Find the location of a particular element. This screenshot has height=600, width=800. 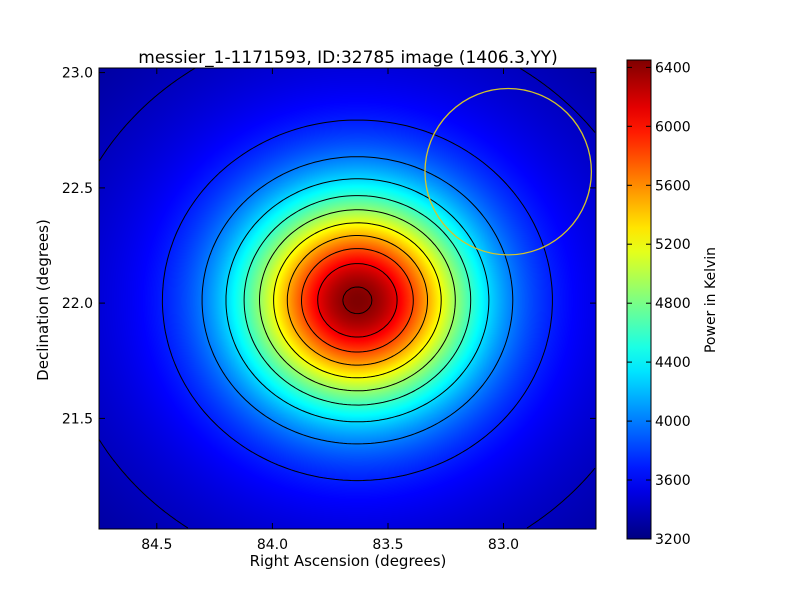

colorbar-tick-label: 4400 is located at coordinates (673, 363).